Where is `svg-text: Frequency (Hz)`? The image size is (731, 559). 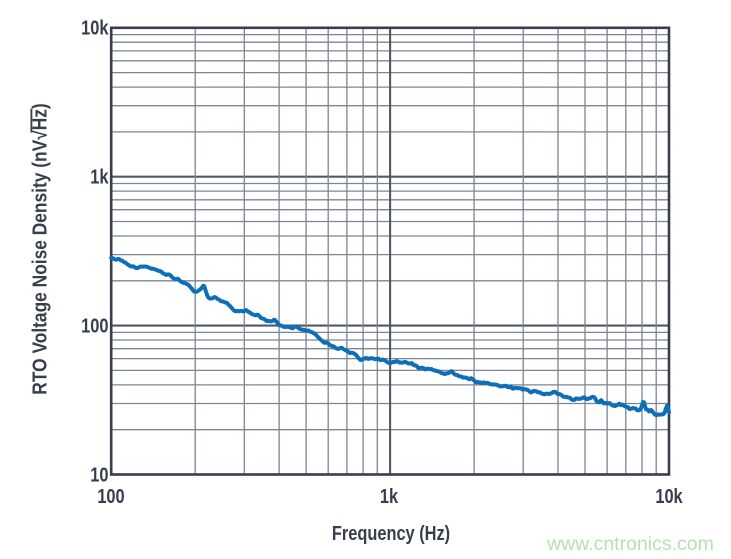
svg-text: Frequency (Hz) is located at coordinates (391, 532).